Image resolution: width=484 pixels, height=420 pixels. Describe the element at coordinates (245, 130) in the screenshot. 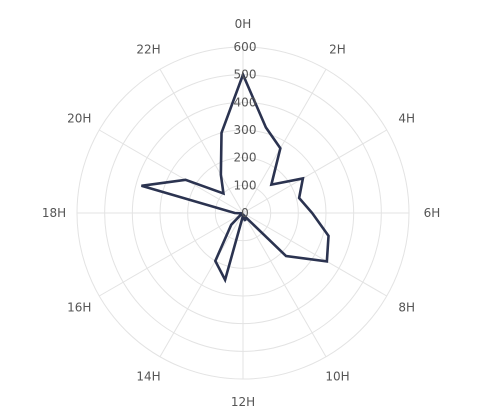

I see `radial-tick-label: 300` at that location.